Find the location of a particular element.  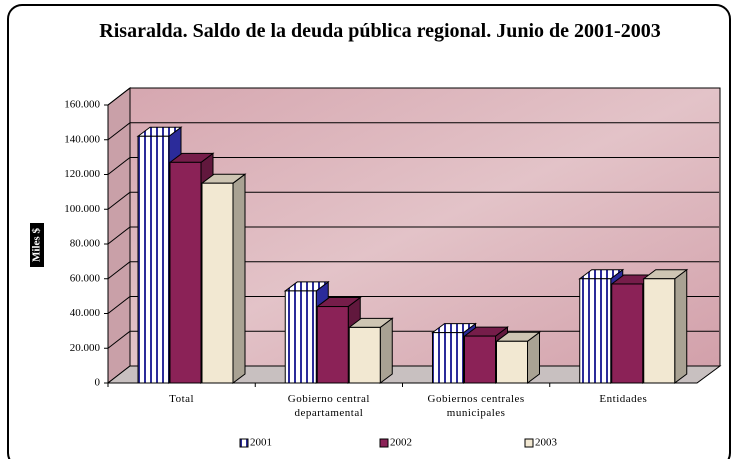

x-tick-label: Entidades is located at coordinates (623, 399).